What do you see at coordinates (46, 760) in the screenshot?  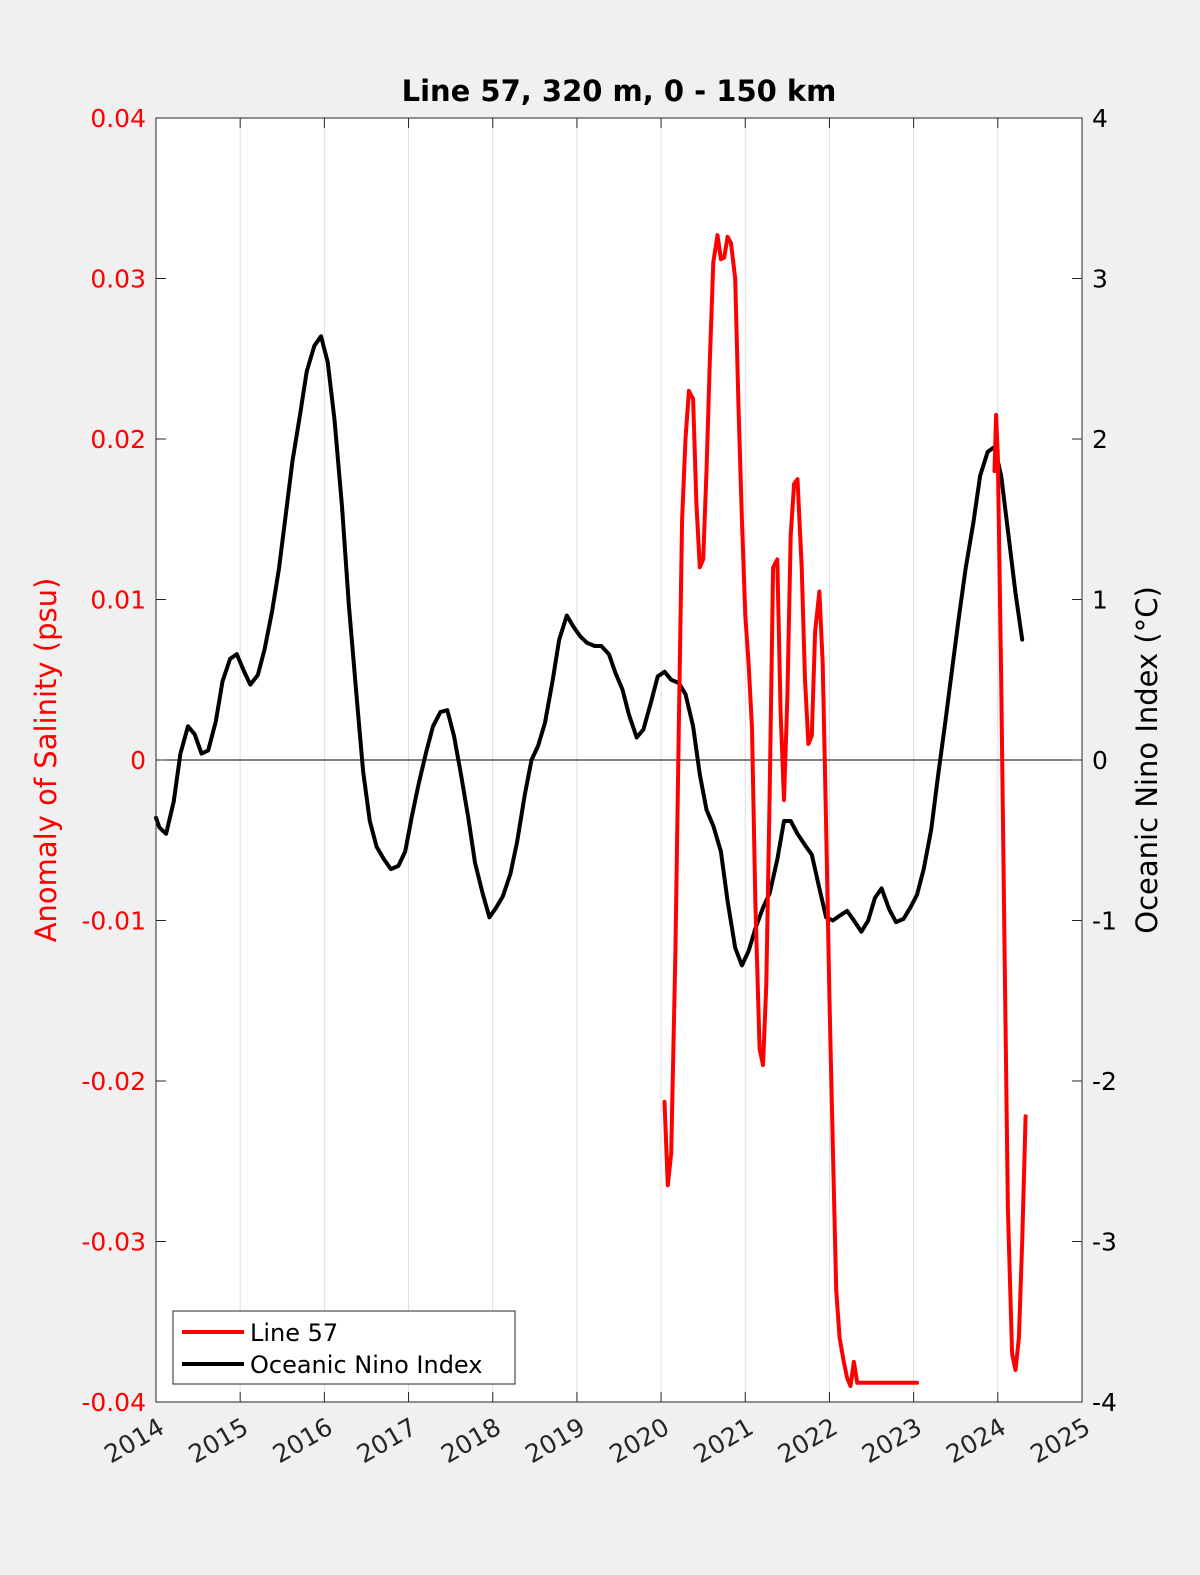 I see `left-y-axis-title: Anomaly of Salinity (psu)` at bounding box center [46, 760].